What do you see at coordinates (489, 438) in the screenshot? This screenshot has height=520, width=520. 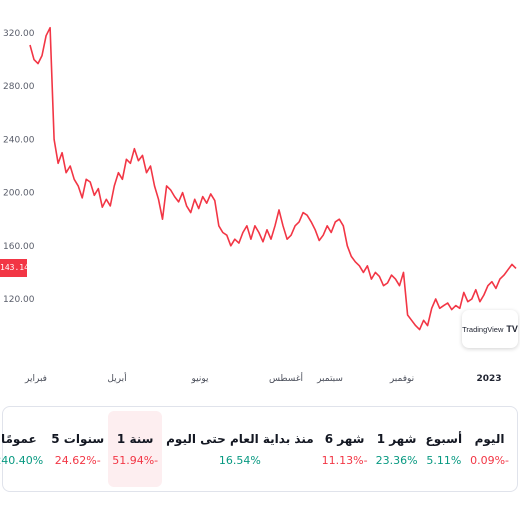 I see `period-label: اليوم` at bounding box center [489, 438].